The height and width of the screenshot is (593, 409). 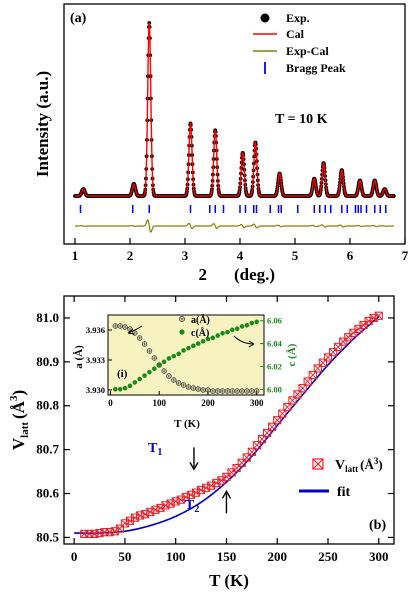 What do you see at coordinates (299, 43) in the screenshot?
I see `legend-a: Exp. Cal Exp-Cal Bragg Peak` at bounding box center [299, 43].